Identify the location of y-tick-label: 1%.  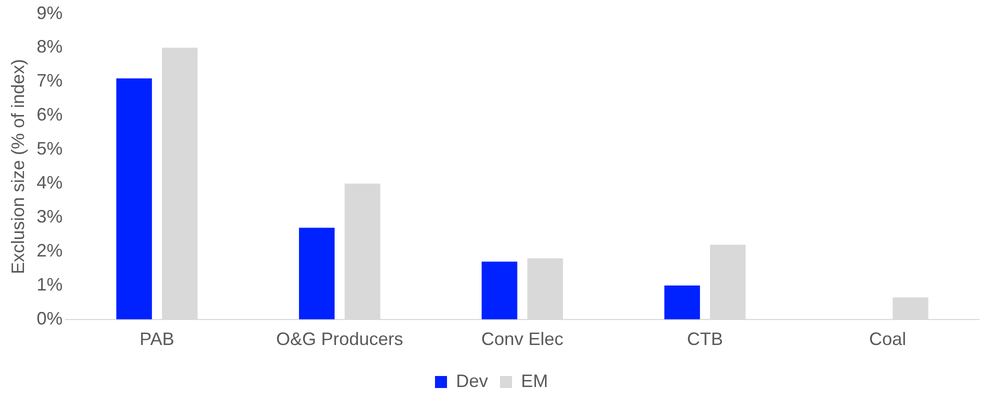
(49, 284).